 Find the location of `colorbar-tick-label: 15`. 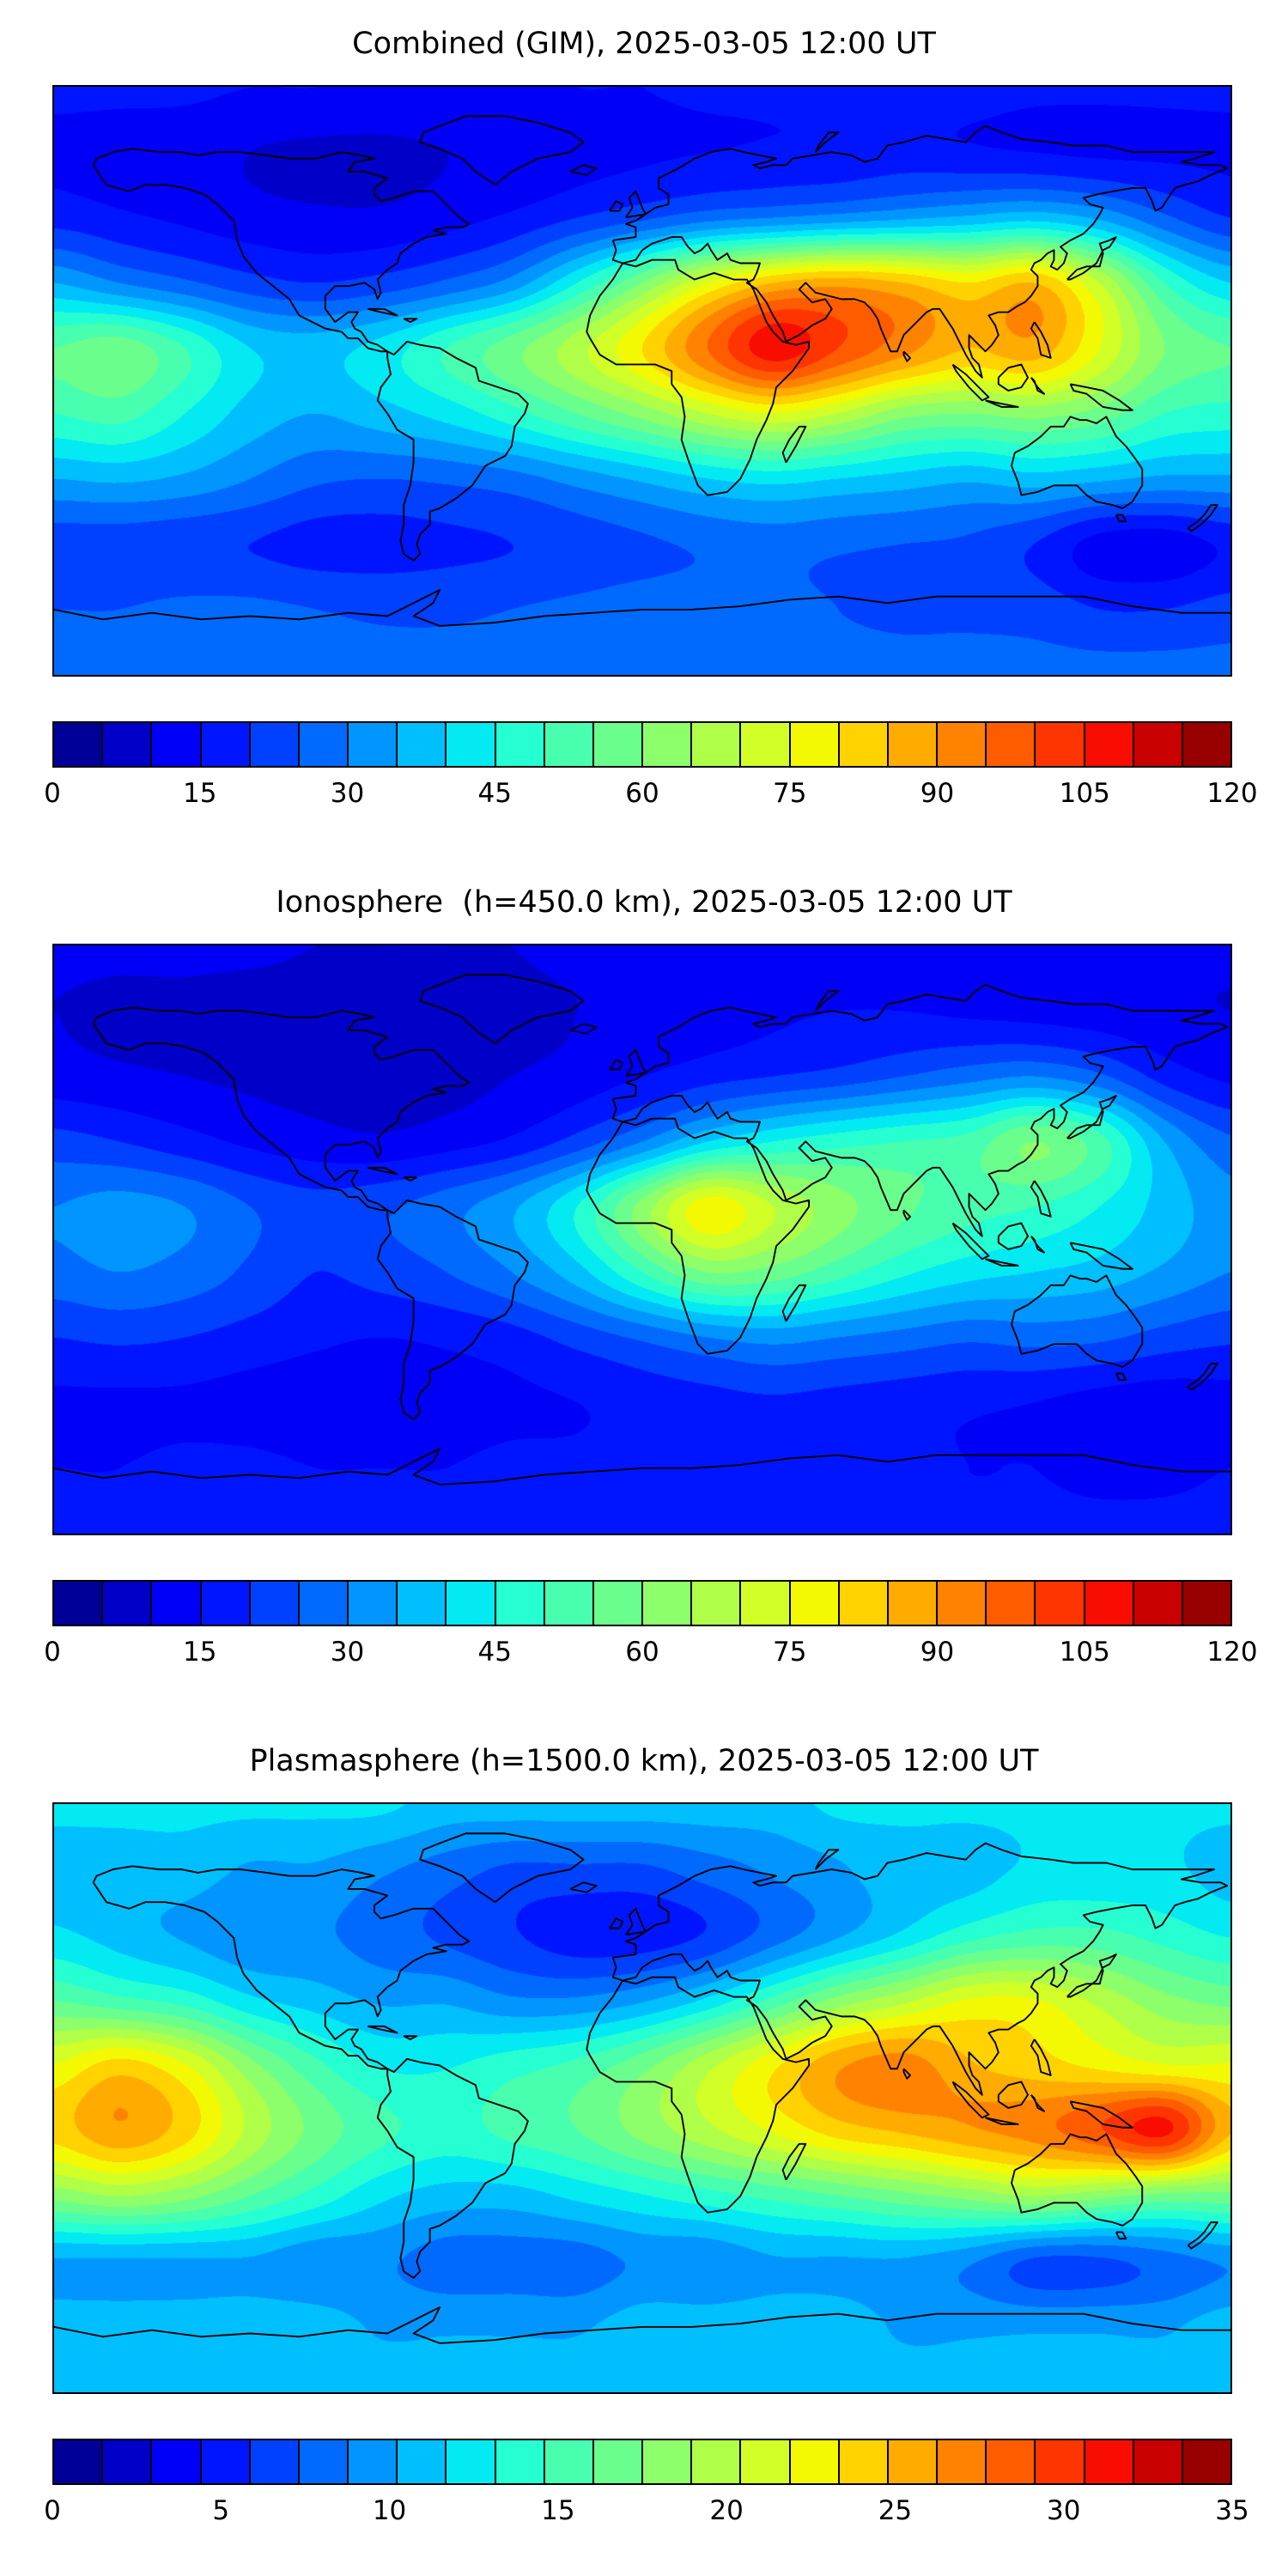

colorbar-tick-label: 15 is located at coordinates (200, 793).